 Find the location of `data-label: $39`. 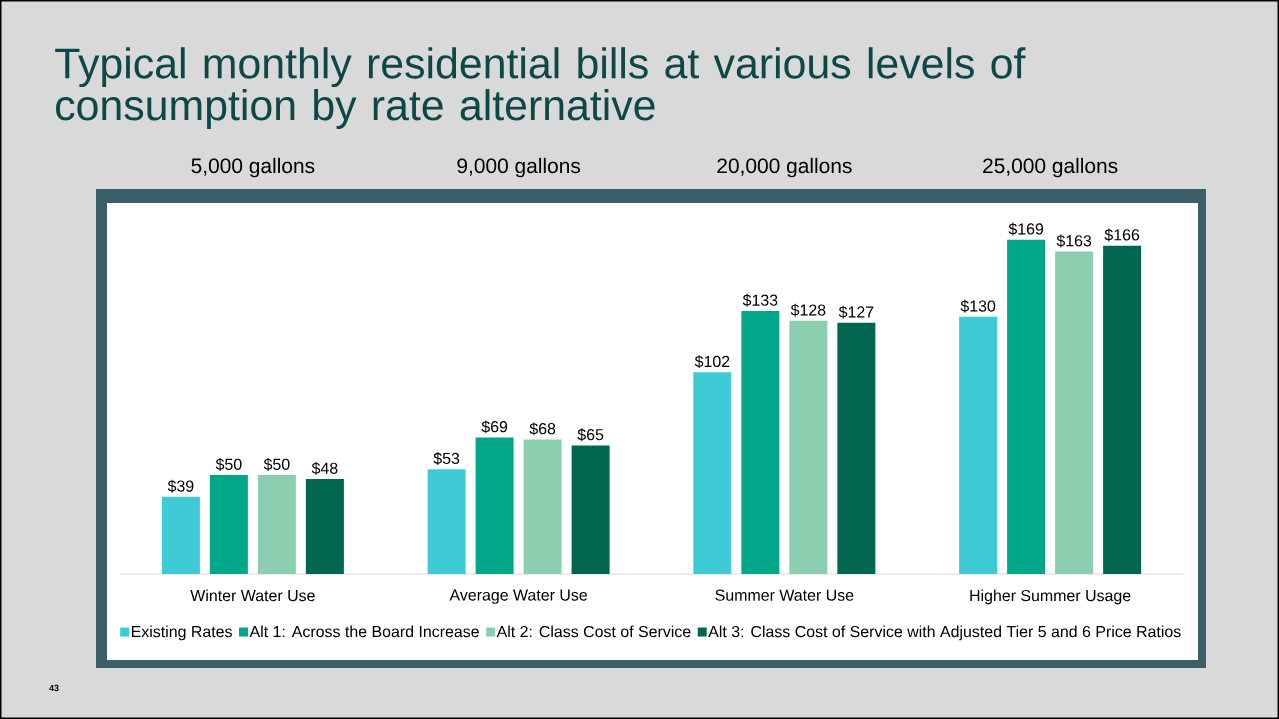

data-label: $39 is located at coordinates (180, 486).